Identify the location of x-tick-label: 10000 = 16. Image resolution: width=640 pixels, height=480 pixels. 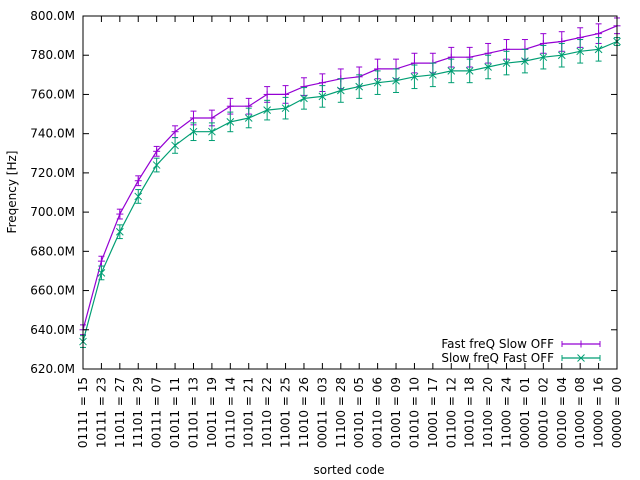
(599, 412).